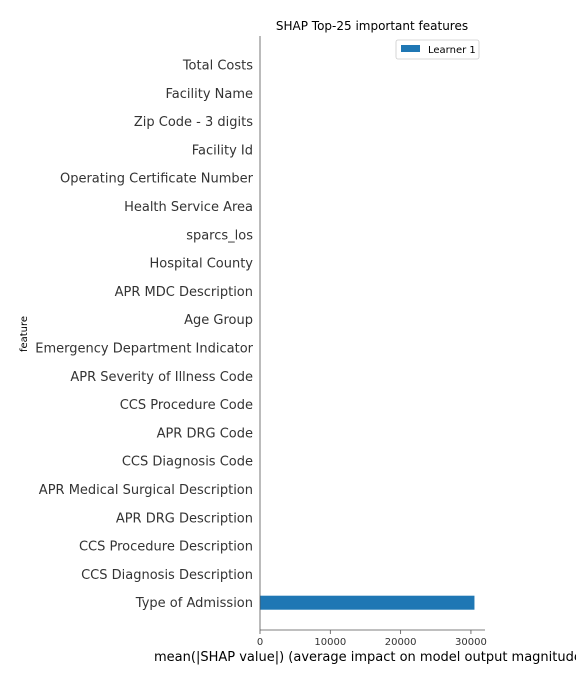 The height and width of the screenshot is (688, 576). Describe the element at coordinates (161, 377) in the screenshot. I see `y-tick-label: APR Severity of Illness Code` at that location.